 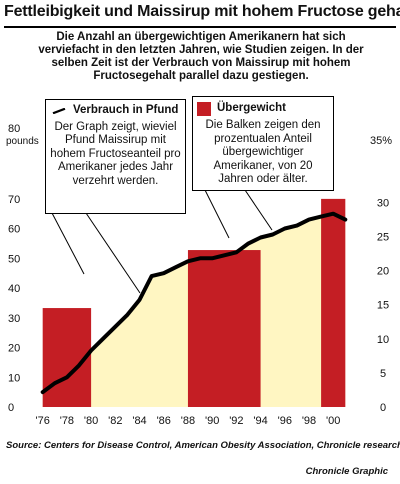 I want to click on right-tick-label-3: 15, so click(x=383, y=306).